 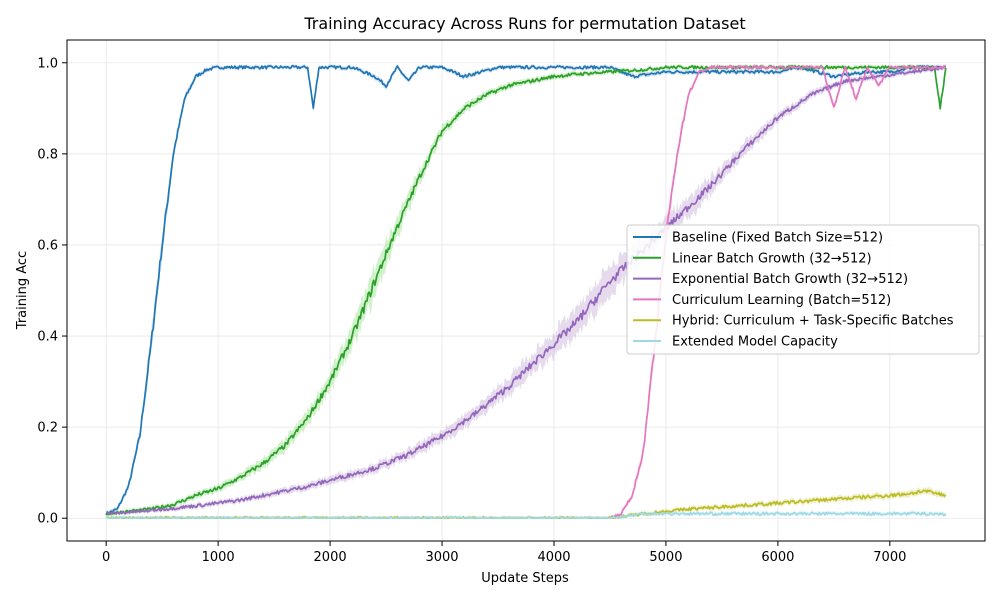 I want to click on series-line, so click(x=526, y=515).